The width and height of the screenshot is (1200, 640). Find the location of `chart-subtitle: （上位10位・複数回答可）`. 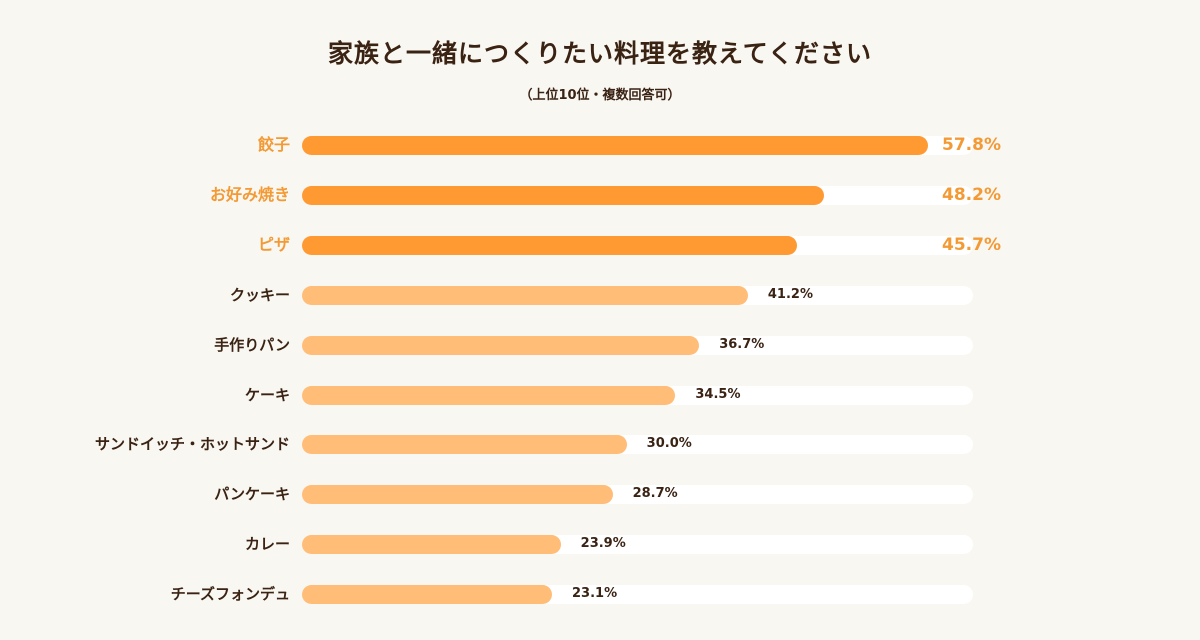

chart-subtitle: （上位10位・複数回答可） is located at coordinates (600, 95).